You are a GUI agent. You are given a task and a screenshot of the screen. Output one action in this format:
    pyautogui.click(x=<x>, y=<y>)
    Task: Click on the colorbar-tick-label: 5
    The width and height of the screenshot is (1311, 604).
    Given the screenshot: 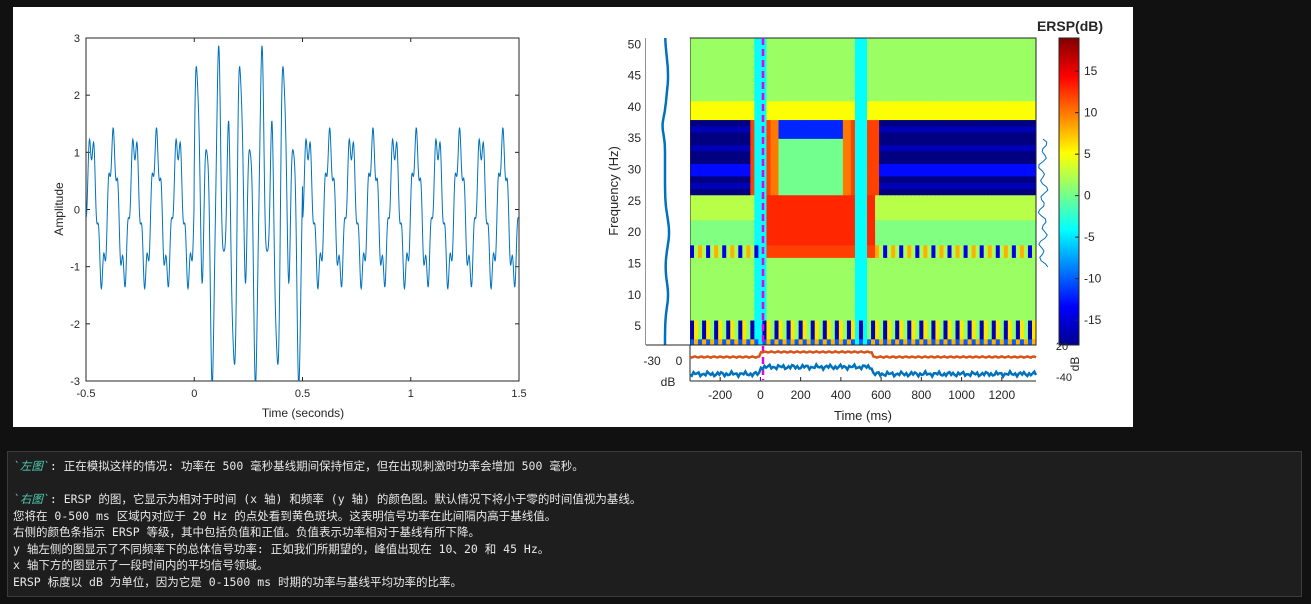 What is the action you would take?
    pyautogui.click(x=1087, y=154)
    